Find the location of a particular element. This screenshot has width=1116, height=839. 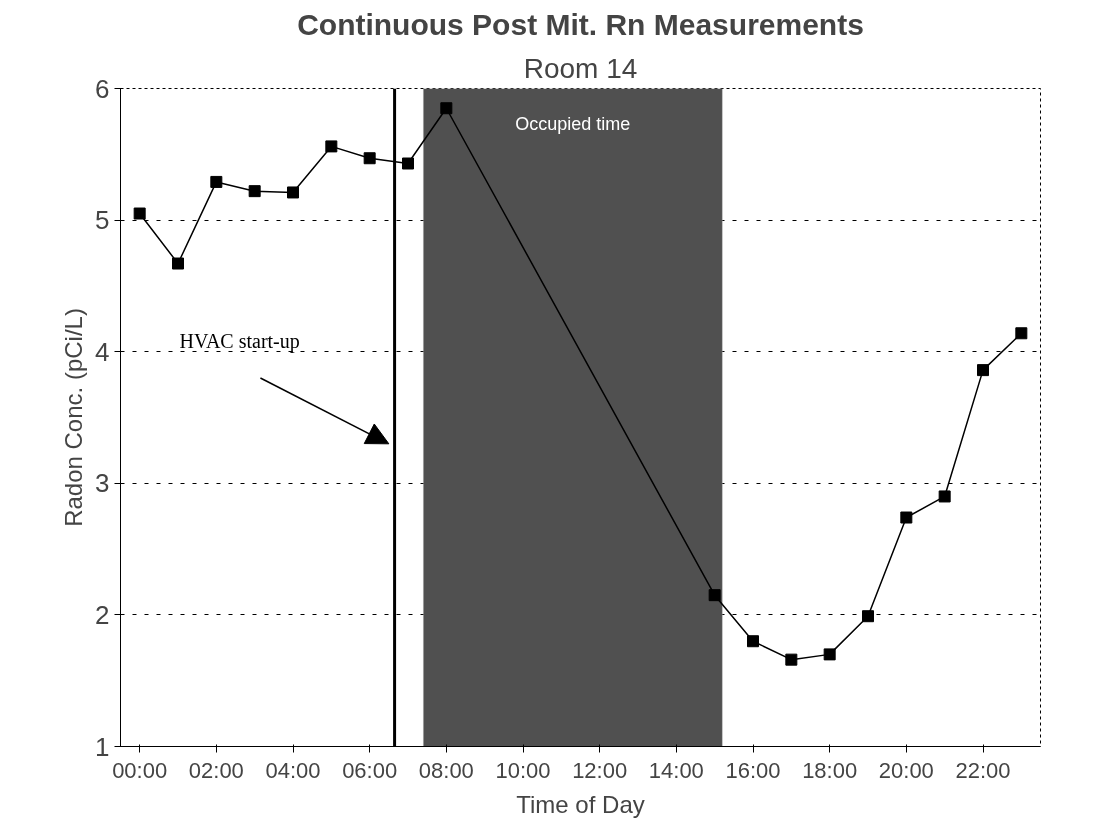

x-tick-label: 00:00 is located at coordinates (140, 770).